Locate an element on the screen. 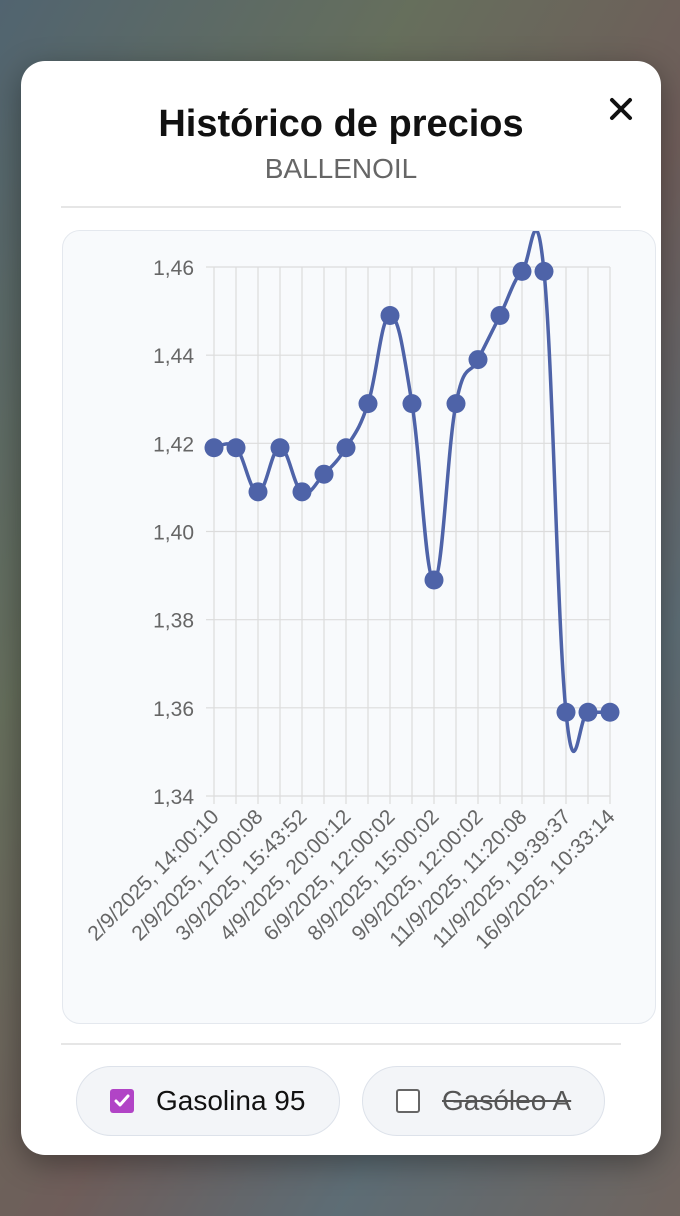  header-divider is located at coordinates (341, 207).